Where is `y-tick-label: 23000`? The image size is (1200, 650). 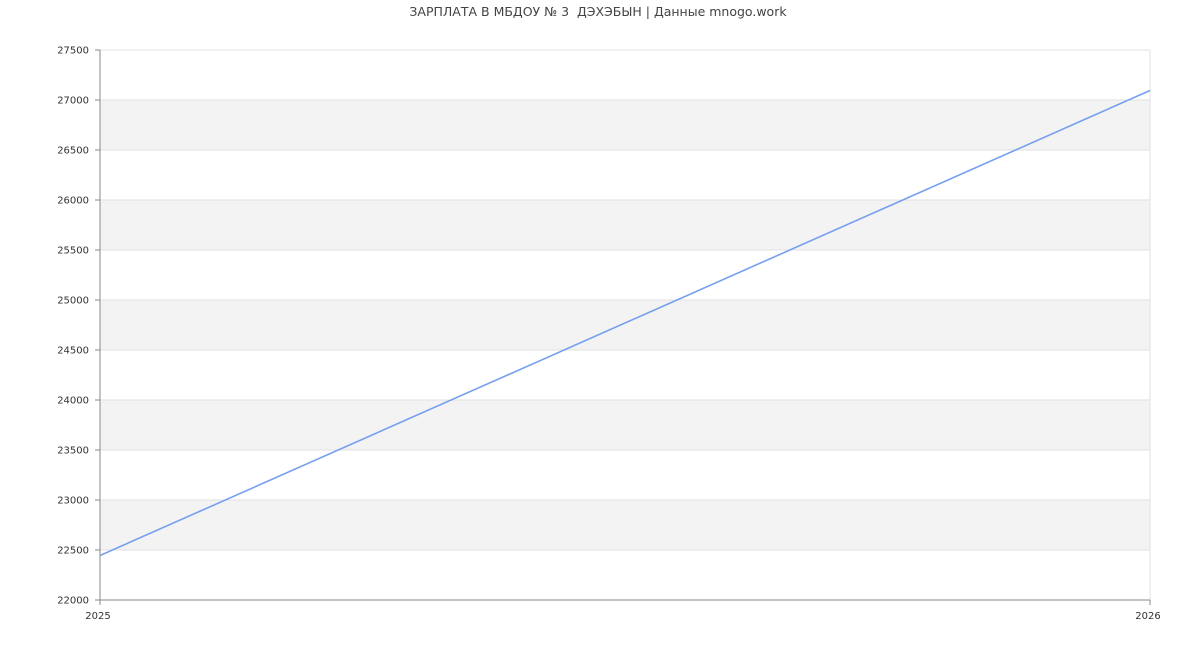 y-tick-label: 23000 is located at coordinates (73, 501).